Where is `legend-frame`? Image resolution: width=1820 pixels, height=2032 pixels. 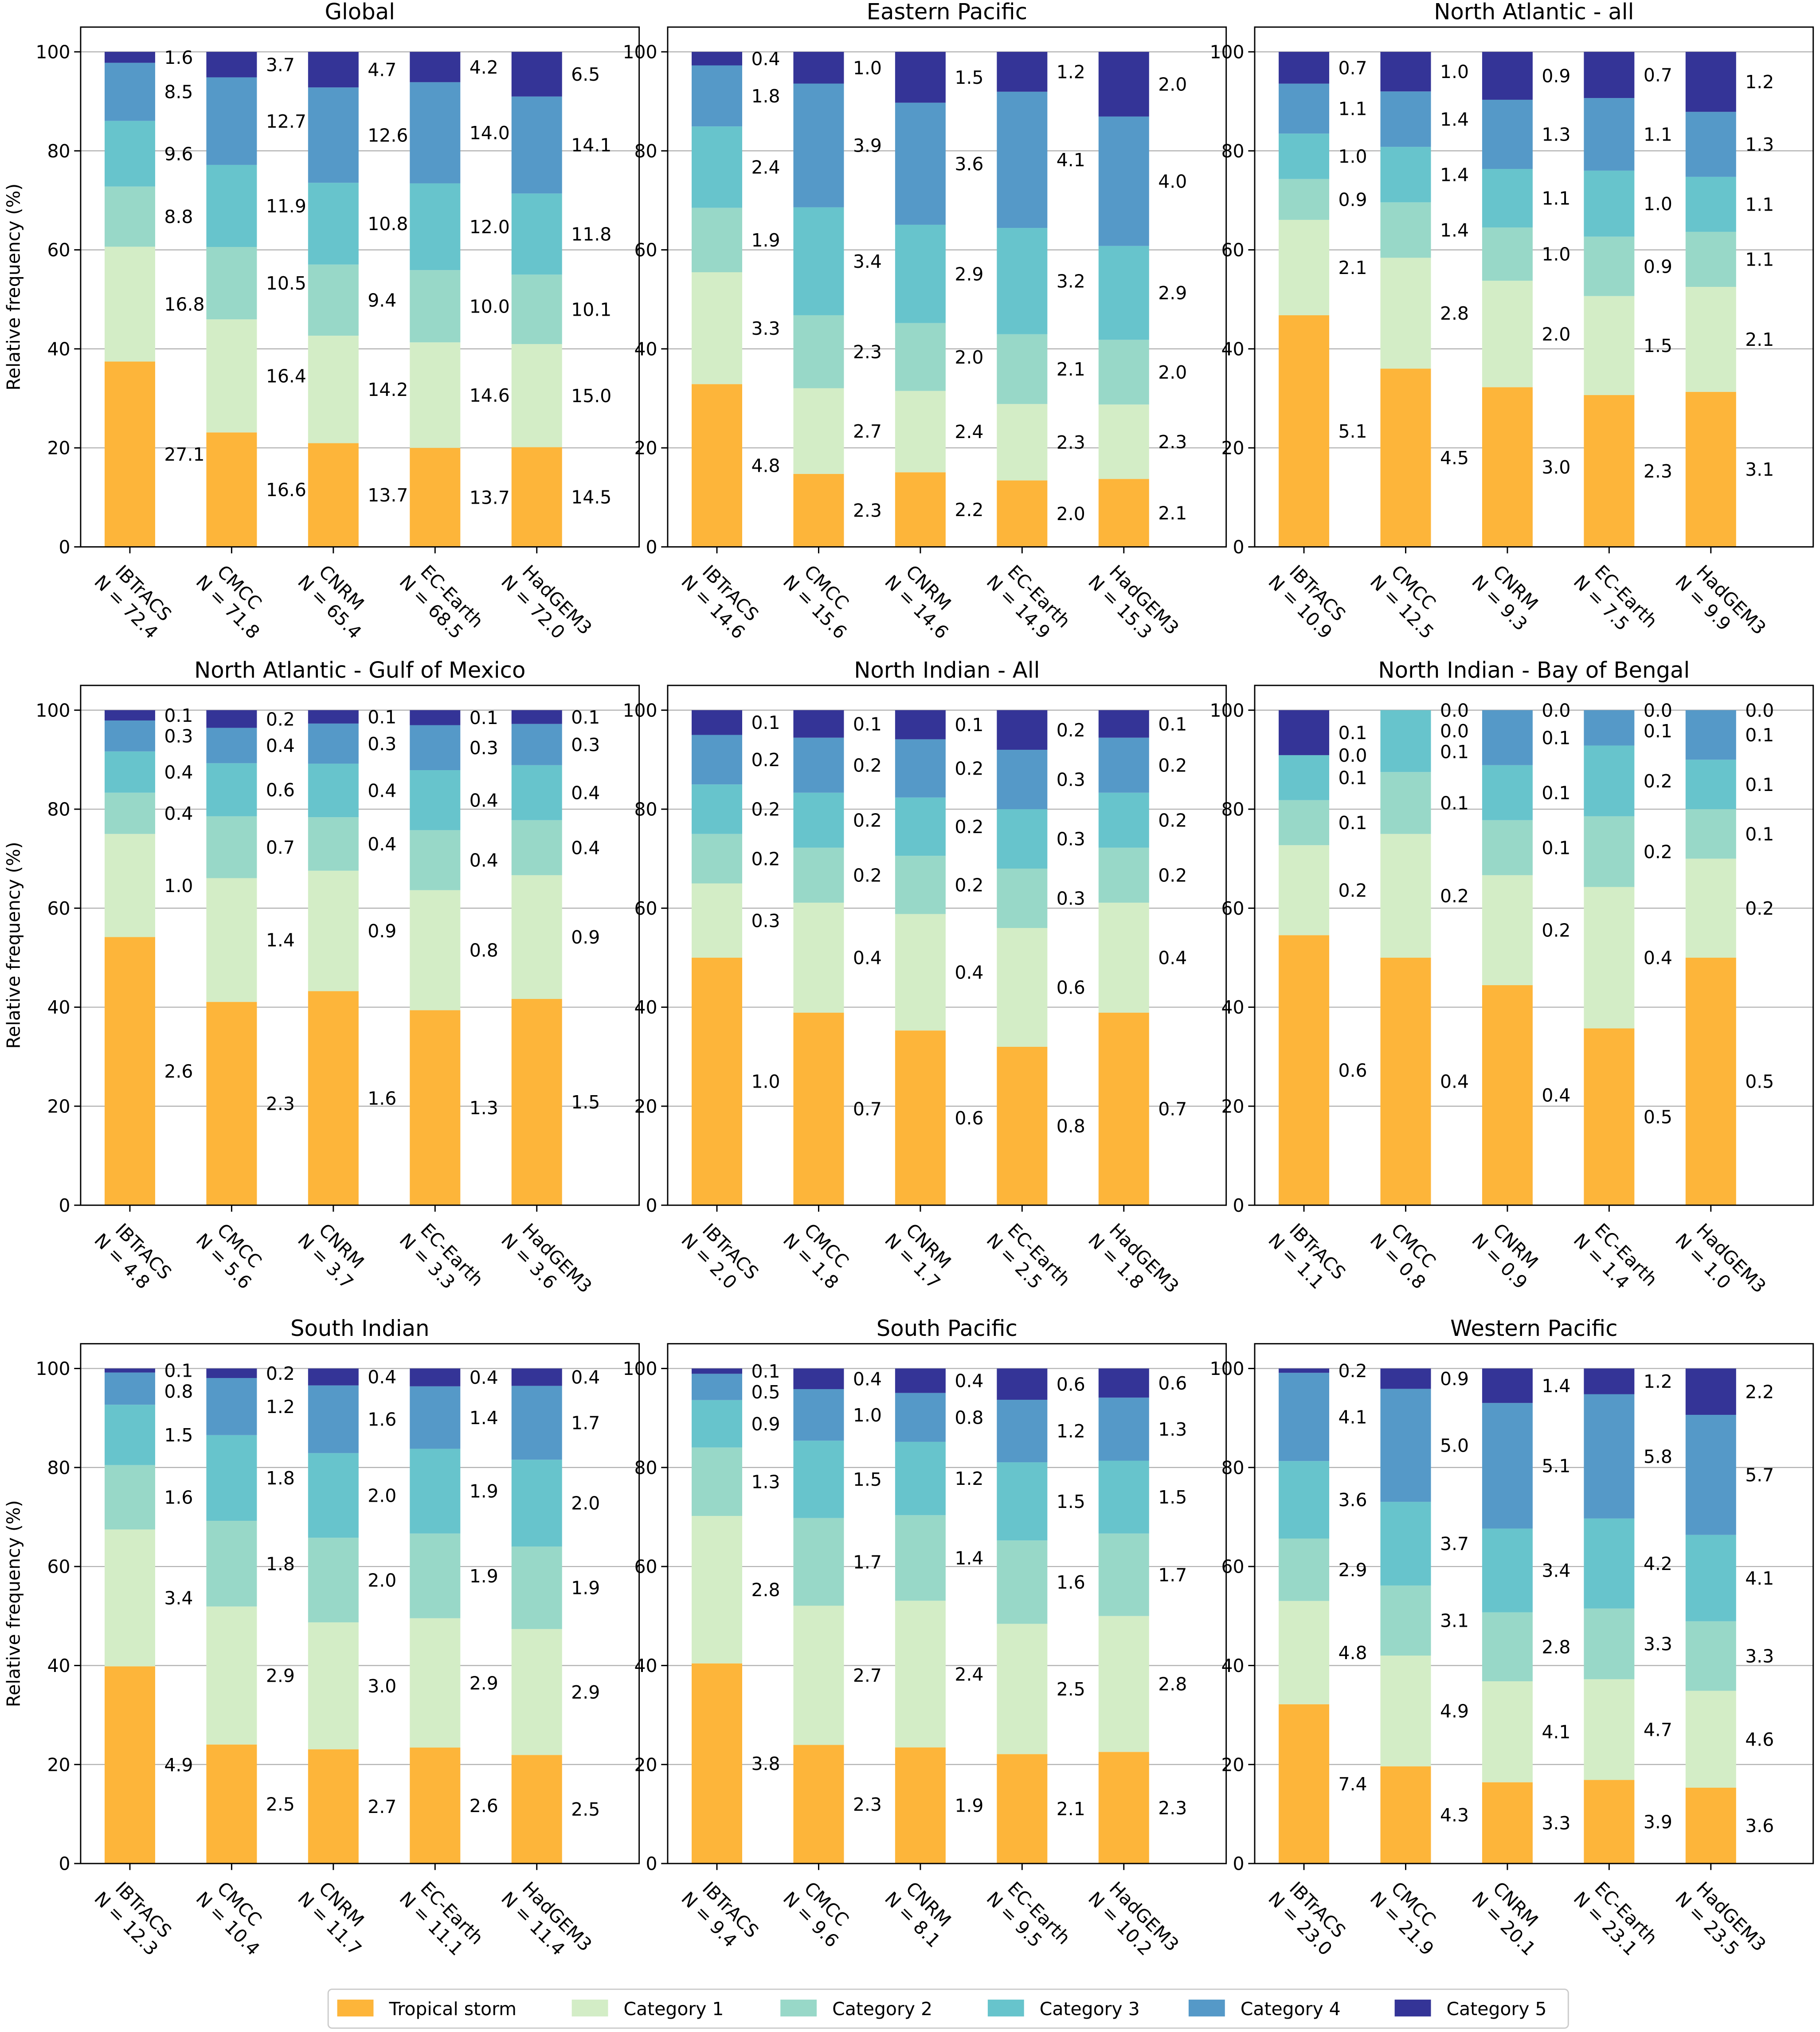 legend-frame is located at coordinates (948, 2009).